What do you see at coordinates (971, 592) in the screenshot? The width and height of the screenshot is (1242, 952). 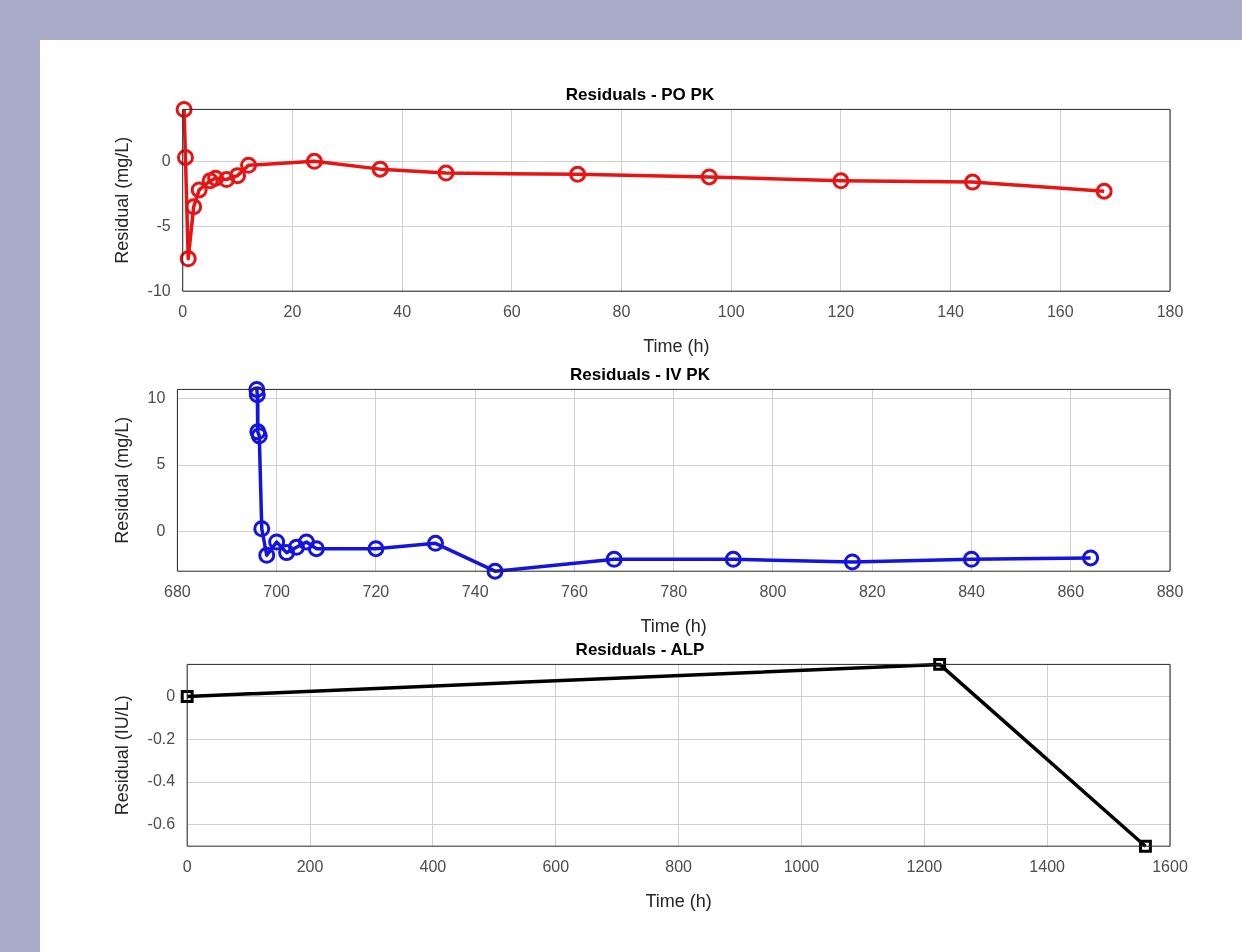 I see `x-tick-label: 840` at bounding box center [971, 592].